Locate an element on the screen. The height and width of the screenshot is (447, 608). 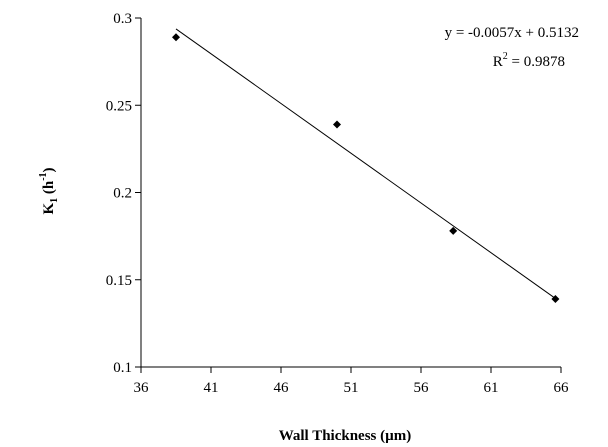
r-squared-label: R2 = 0.9878 is located at coordinates (529, 60).